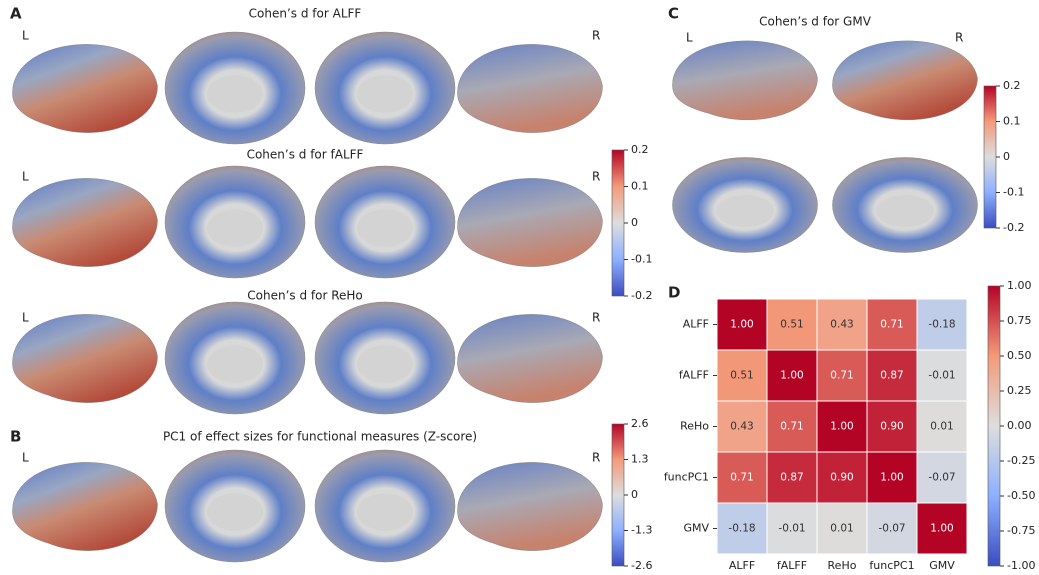 This screenshot has width=1039, height=575. Describe the element at coordinates (694, 426) in the screenshot. I see `y-tick-label: ReHo` at that location.